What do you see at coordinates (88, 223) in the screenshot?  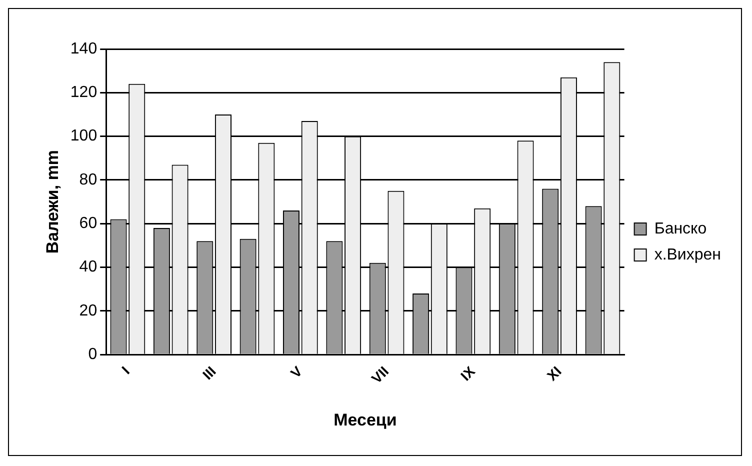 I see `y-tick-label: 60` at bounding box center [88, 223].